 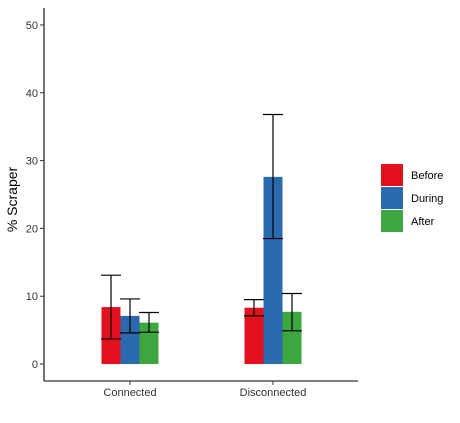 What do you see at coordinates (204, 390) in the screenshot?
I see `x-axis-ticks: Connected Disconnected` at bounding box center [204, 390].